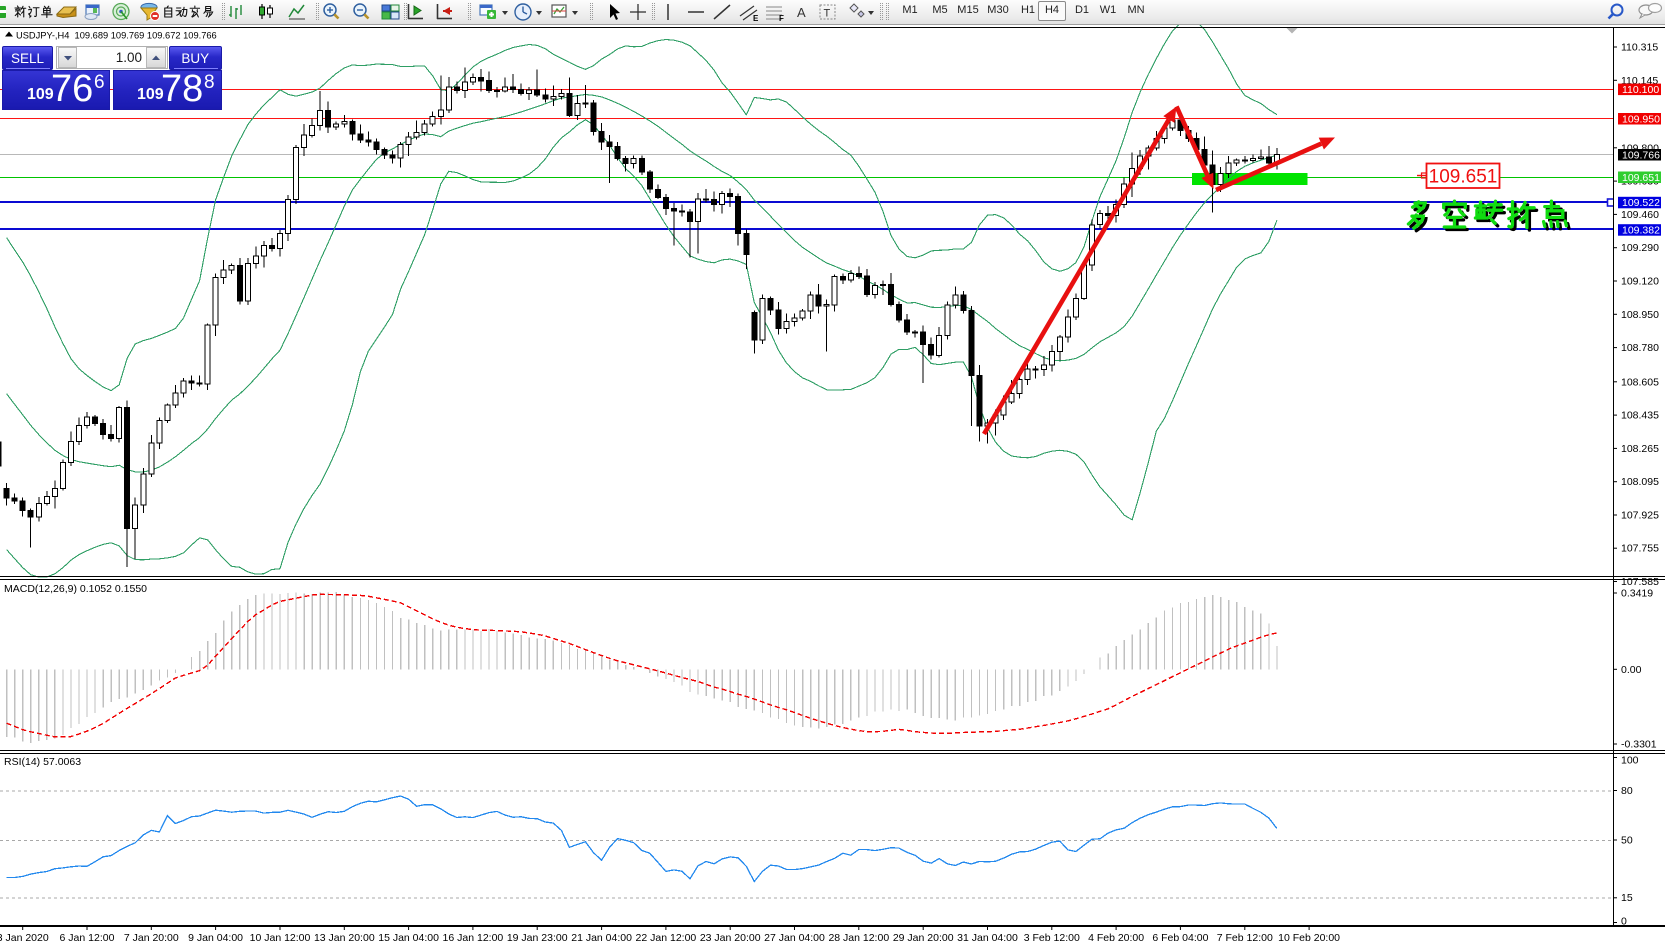  I want to click on svg-text: 19 Jan 23:00, so click(537, 938).